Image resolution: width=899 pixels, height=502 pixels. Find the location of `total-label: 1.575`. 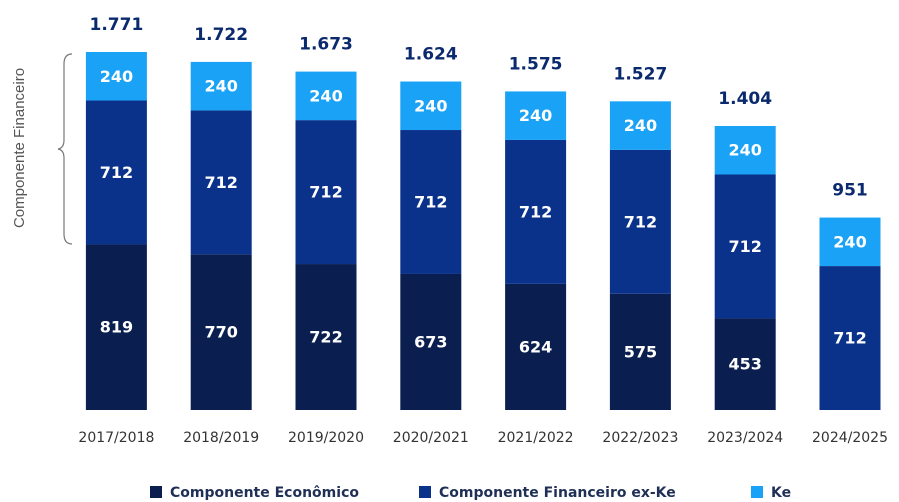

total-label: 1.575 is located at coordinates (536, 64).